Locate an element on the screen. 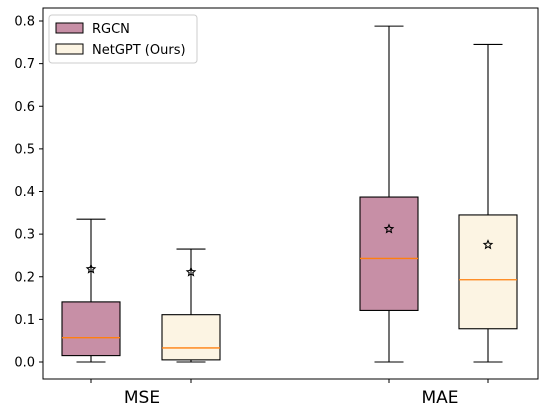 The width and height of the screenshot is (547, 418). y-tick-label: 0.5 is located at coordinates (24, 149).